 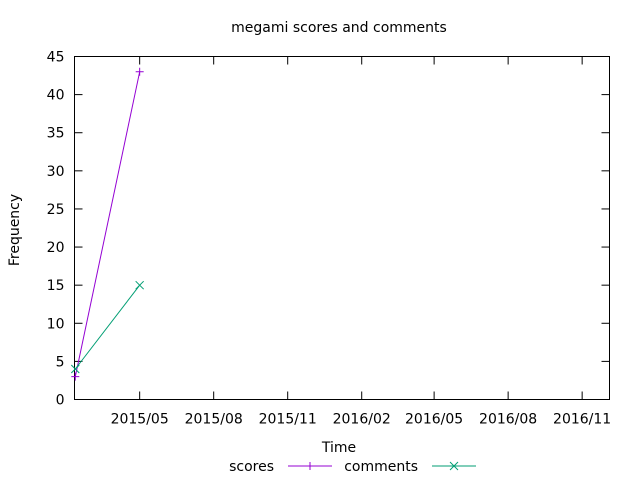 What do you see at coordinates (56, 172) in the screenshot?
I see `y-tick-label: 30` at bounding box center [56, 172].